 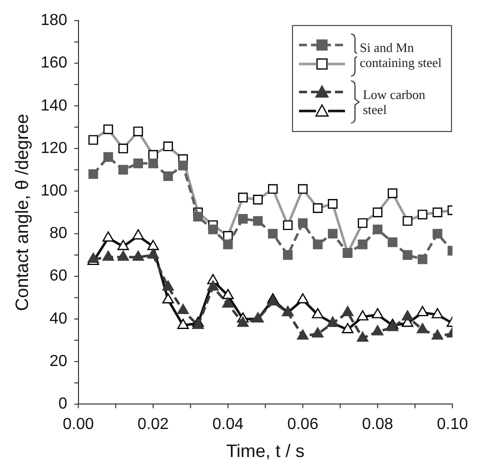 What do you see at coordinates (452, 425) in the screenshot?
I see `x-tick-label: 0.10` at bounding box center [452, 425].